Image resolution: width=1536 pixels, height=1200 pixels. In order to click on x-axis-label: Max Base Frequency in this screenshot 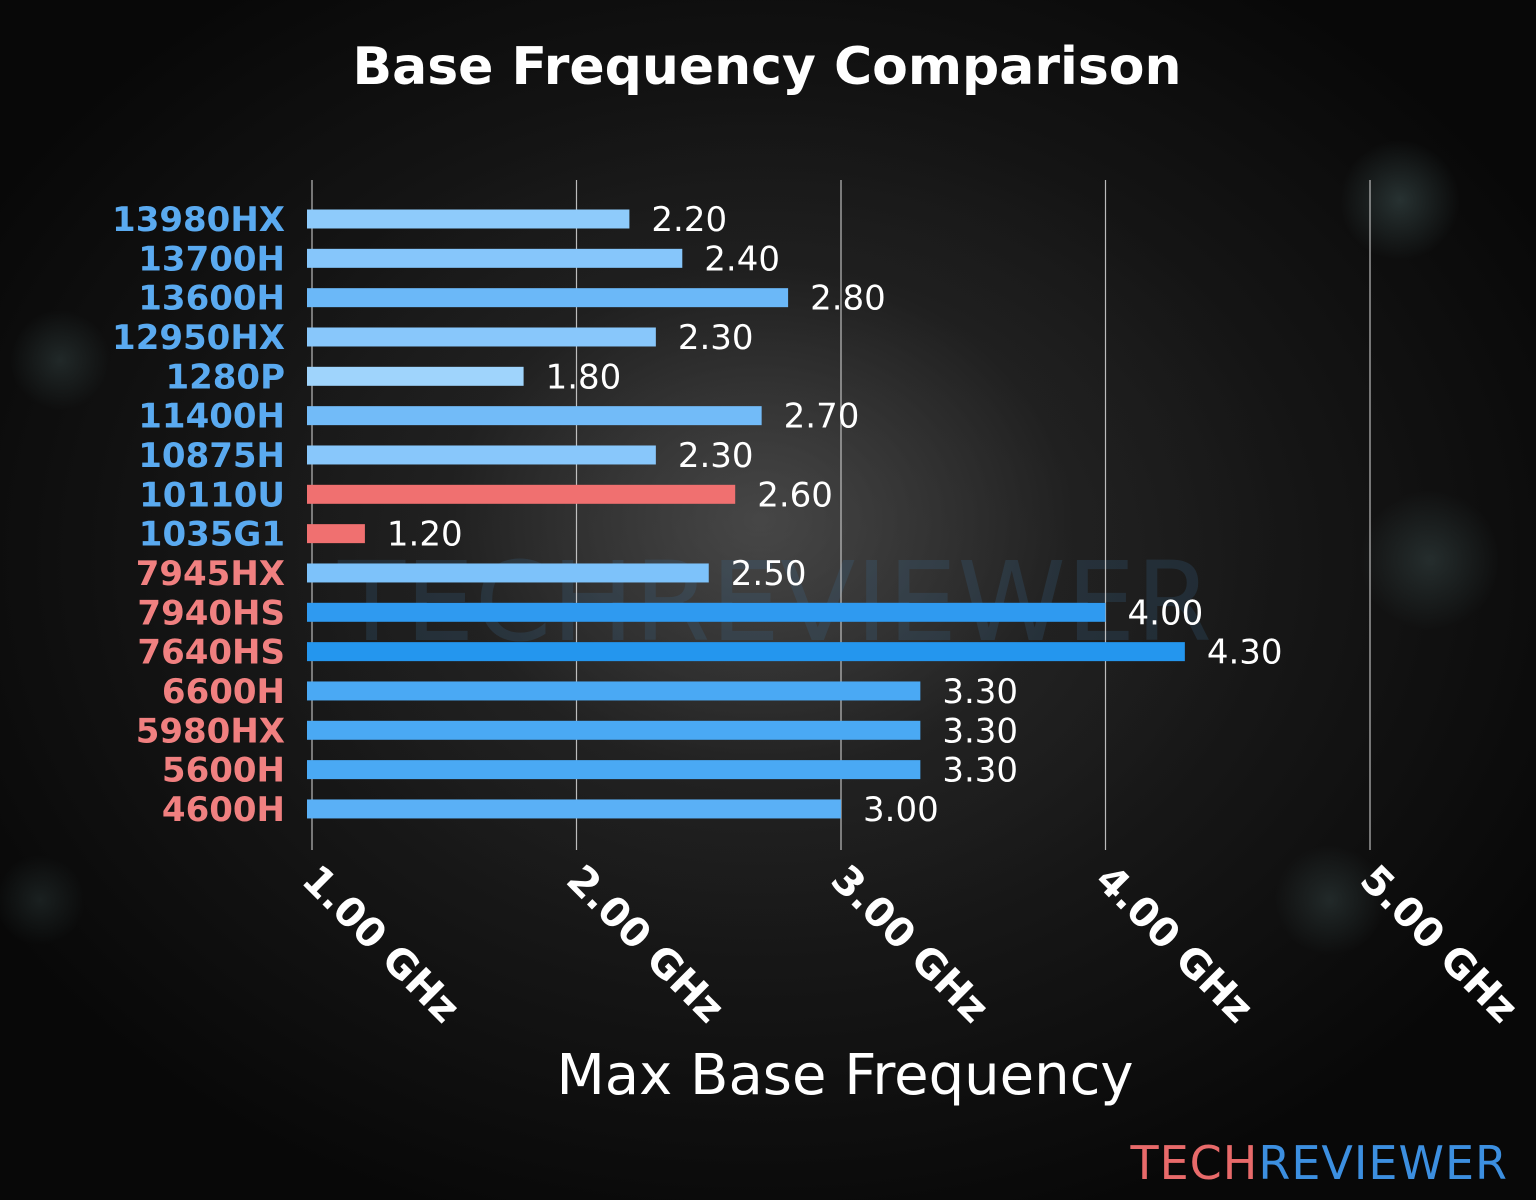, I will do `click(844, 1075)`.